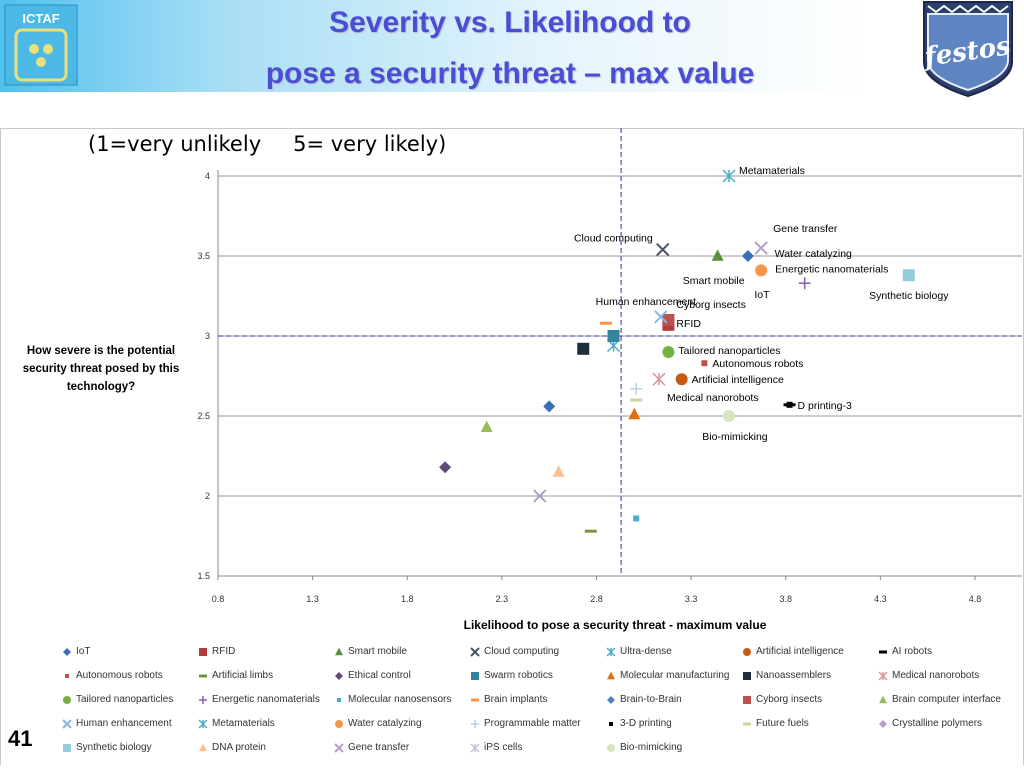 The height and width of the screenshot is (768, 1024). Describe the element at coordinates (175, 144) in the screenshot. I see `scale-note-low: (1=very unlikely` at that location.